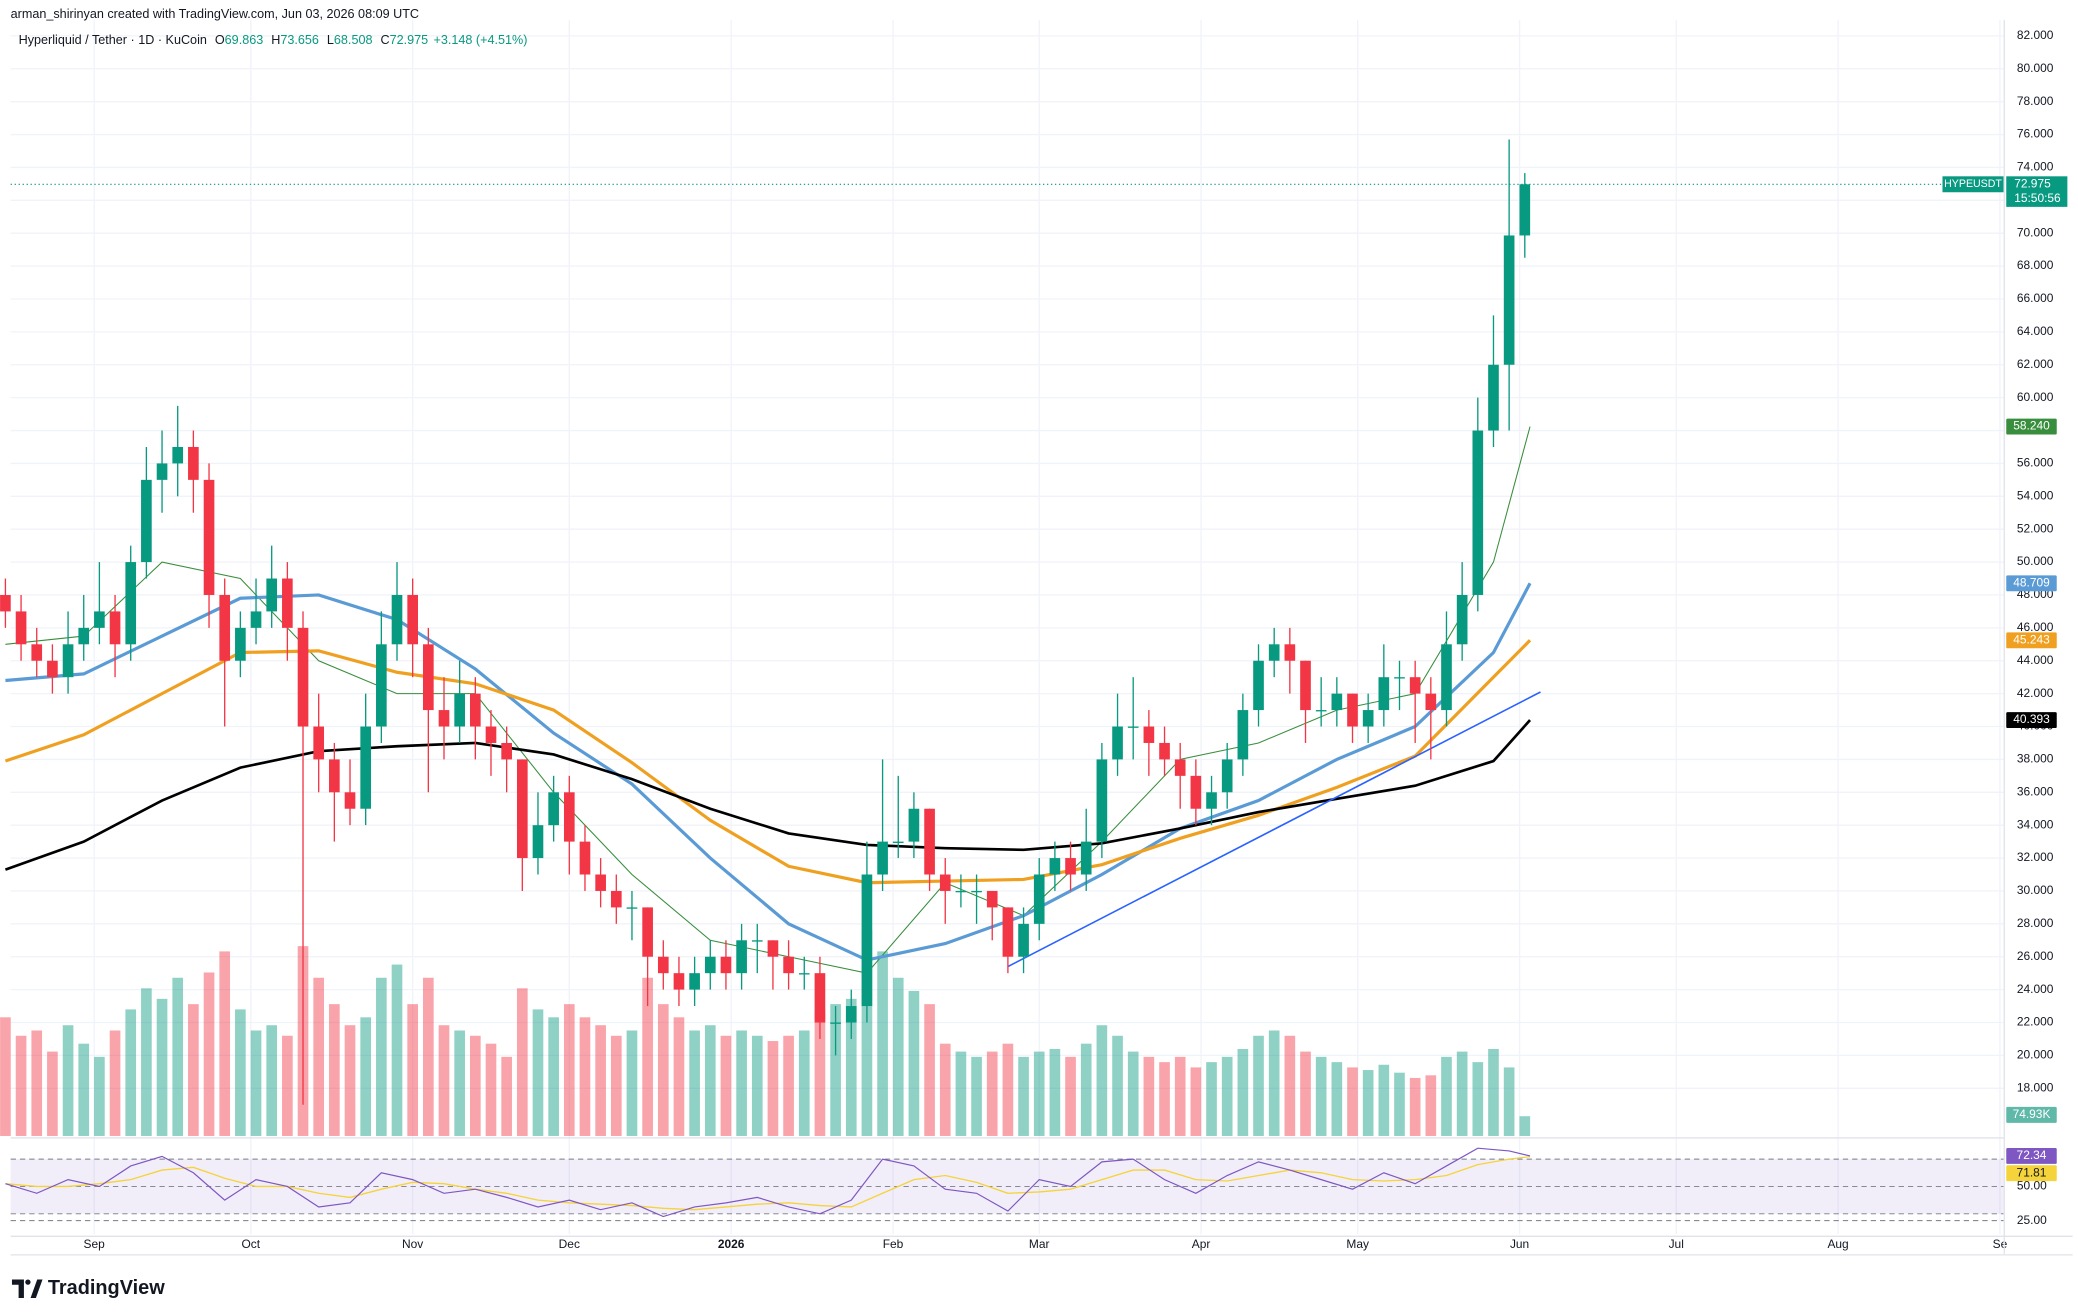 This screenshot has height=1314, width=2078. What do you see at coordinates (2035, 791) in the screenshot?
I see `y-tick-label: 36.000` at bounding box center [2035, 791].